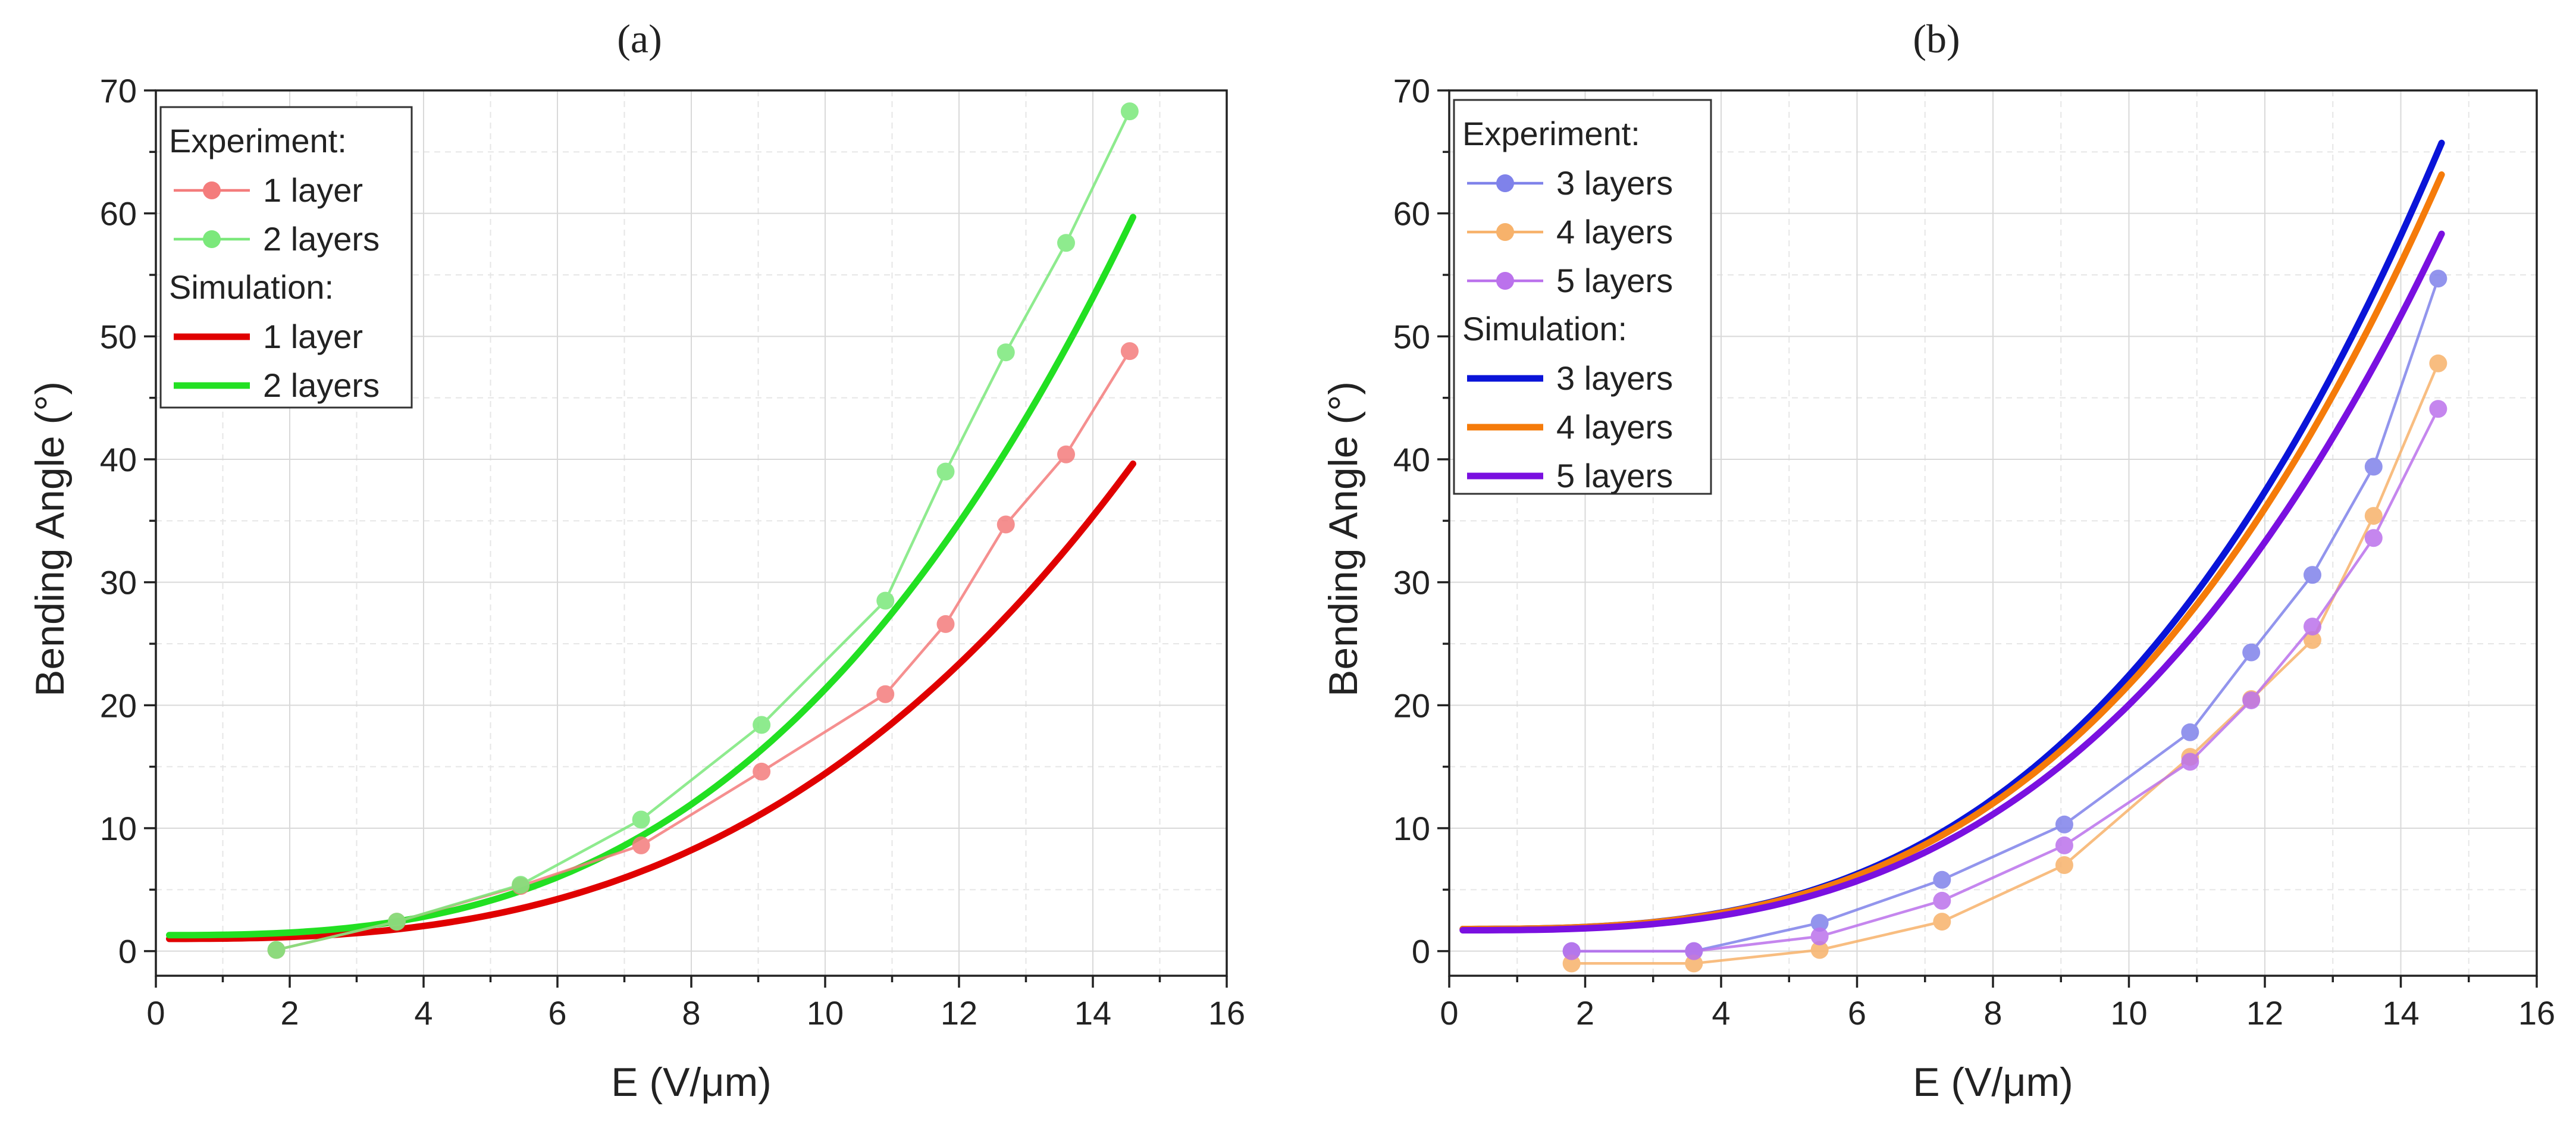 This screenshot has height=1134, width=2576. I want to click on y-tick-label: 20, so click(119, 705).